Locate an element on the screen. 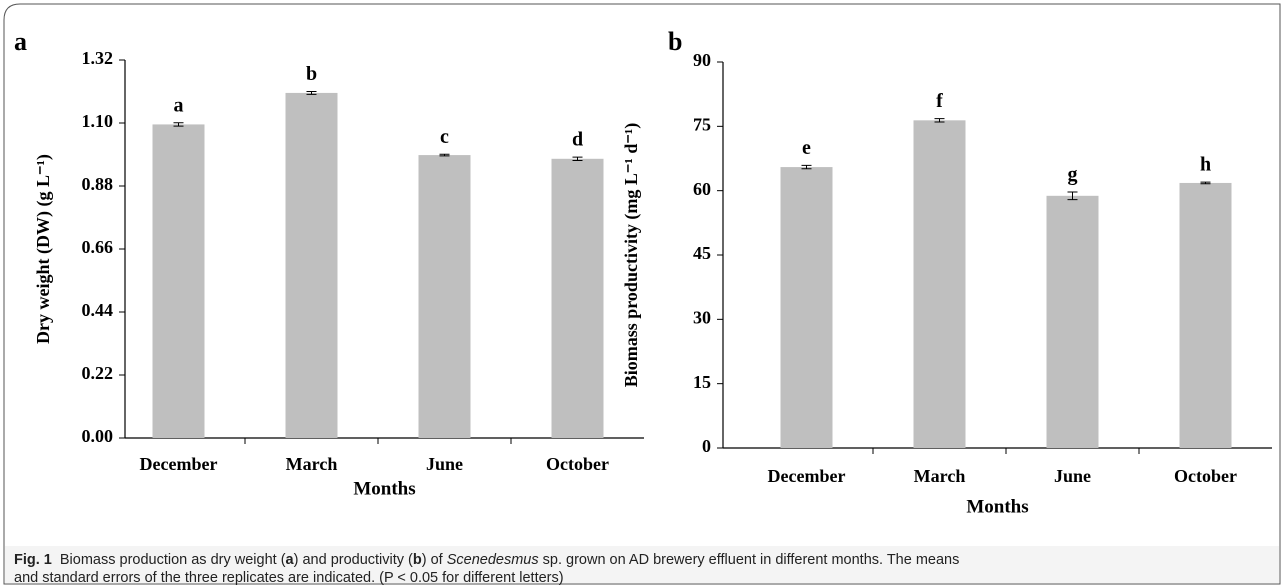 The image size is (1284, 586). y-tick-label: 0.66 is located at coordinates (98, 247).